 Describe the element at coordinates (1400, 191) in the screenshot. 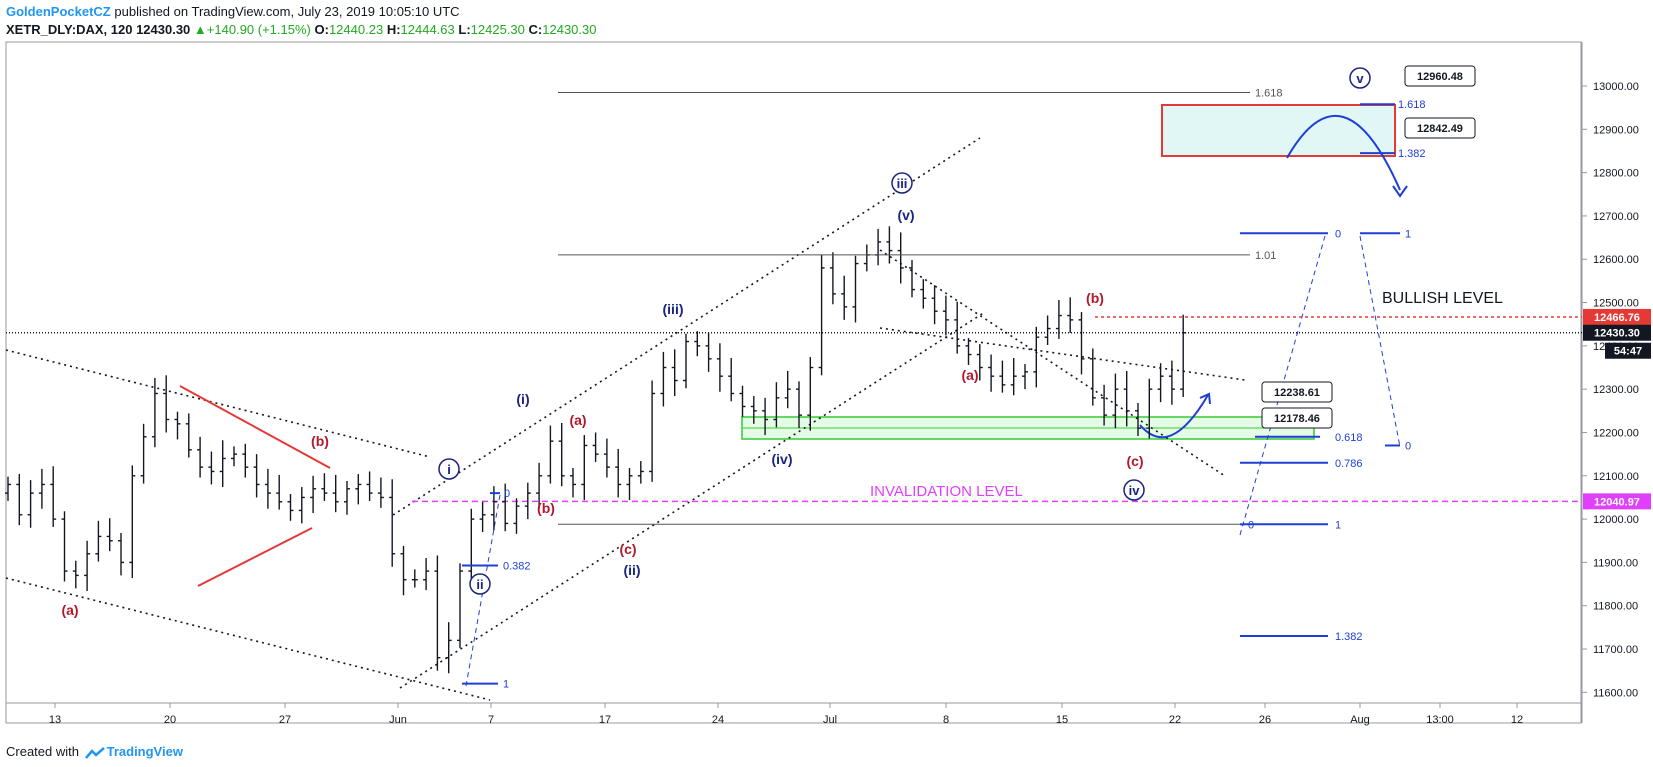

I see `arrow-head-down` at that location.